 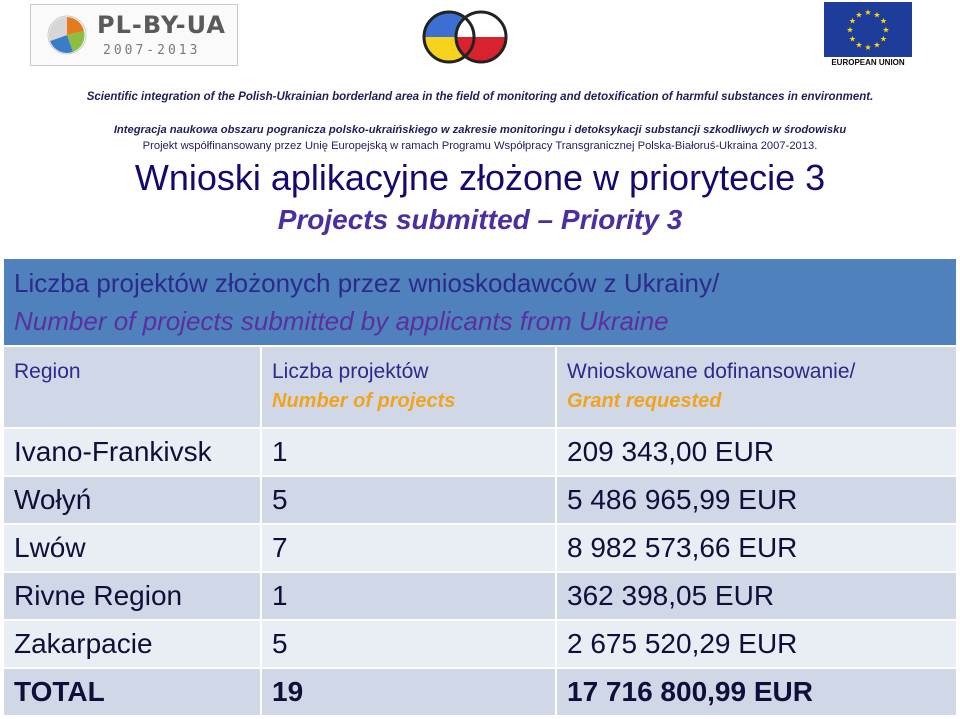 What do you see at coordinates (132, 451) in the screenshot?
I see `region-cell: Ivano-Frankivsk` at bounding box center [132, 451].